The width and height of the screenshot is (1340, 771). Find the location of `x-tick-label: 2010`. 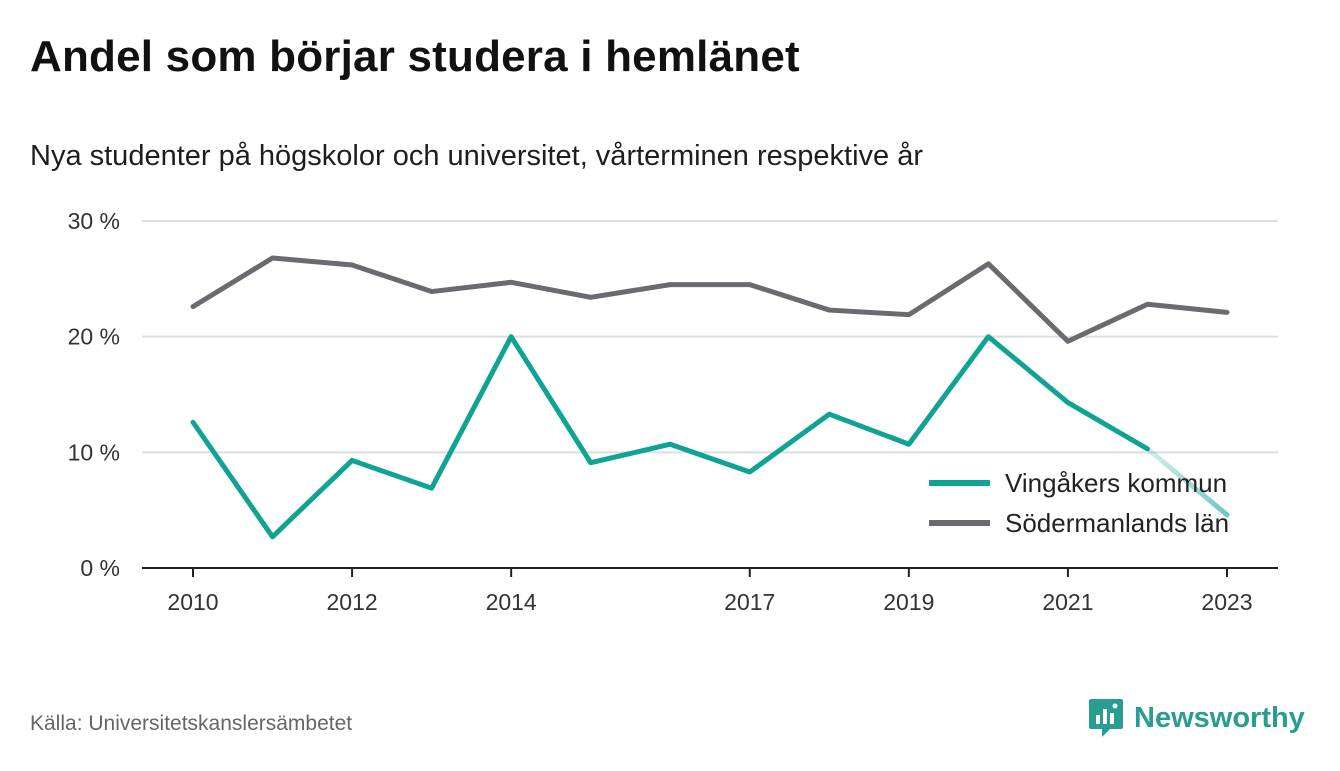

x-tick-label: 2010 is located at coordinates (192, 602).